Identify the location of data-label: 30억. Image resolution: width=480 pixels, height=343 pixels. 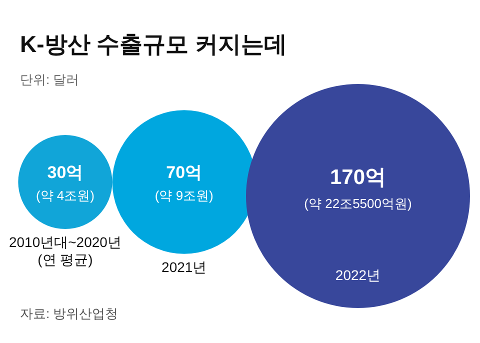
(65, 172).